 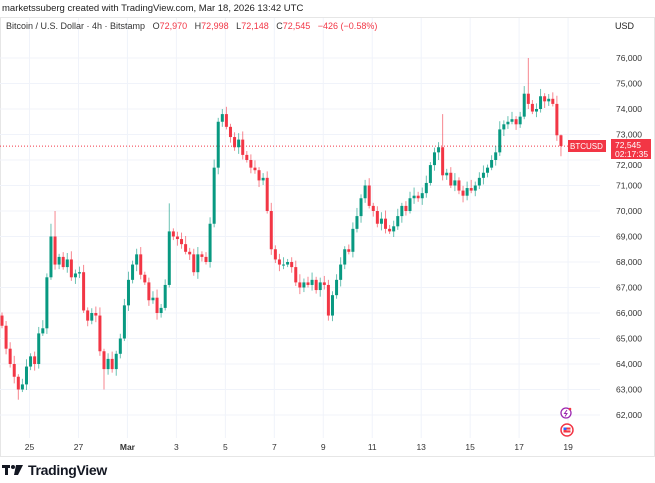 What do you see at coordinates (215, 26) in the screenshot?
I see `high-value: 72,998` at bounding box center [215, 26].